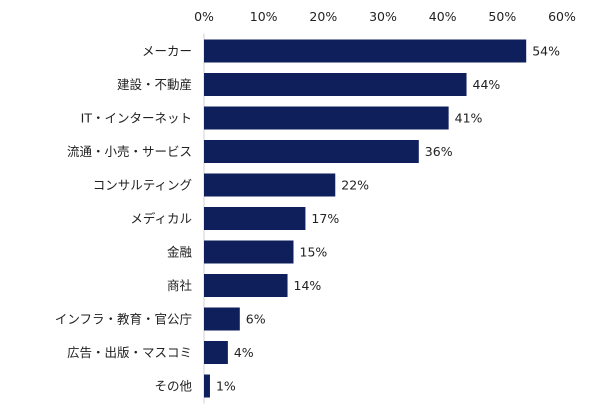 Image resolution: width=601 pixels, height=404 pixels. I want to click on x-tick-label: 60%, so click(562, 16).